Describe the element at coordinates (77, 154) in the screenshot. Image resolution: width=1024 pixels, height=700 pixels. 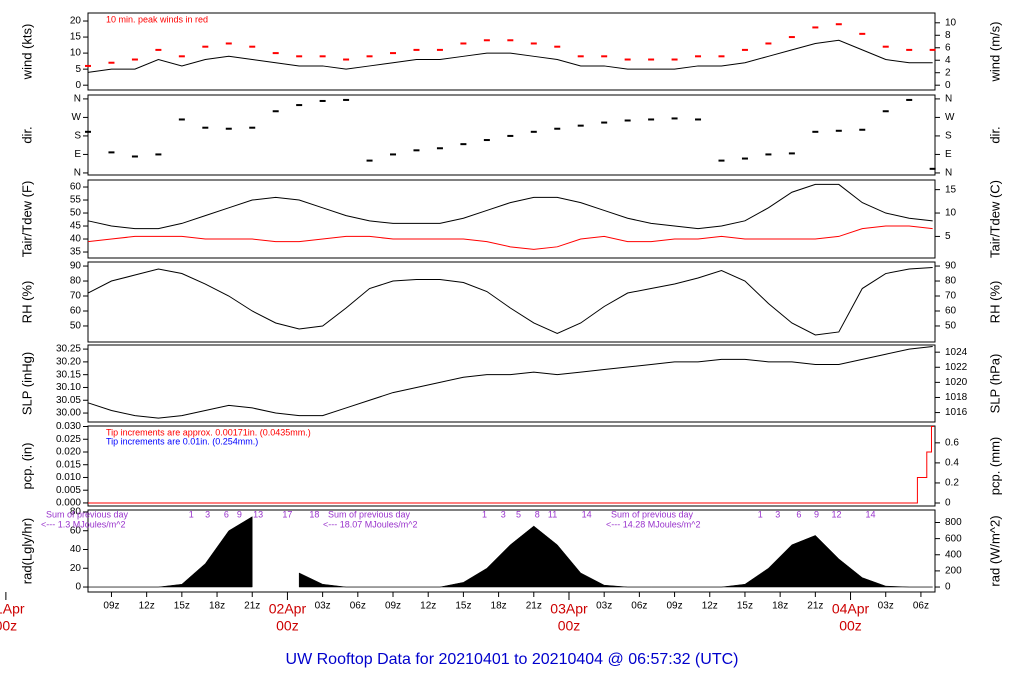
I see `y-tick-label: E` at that location.